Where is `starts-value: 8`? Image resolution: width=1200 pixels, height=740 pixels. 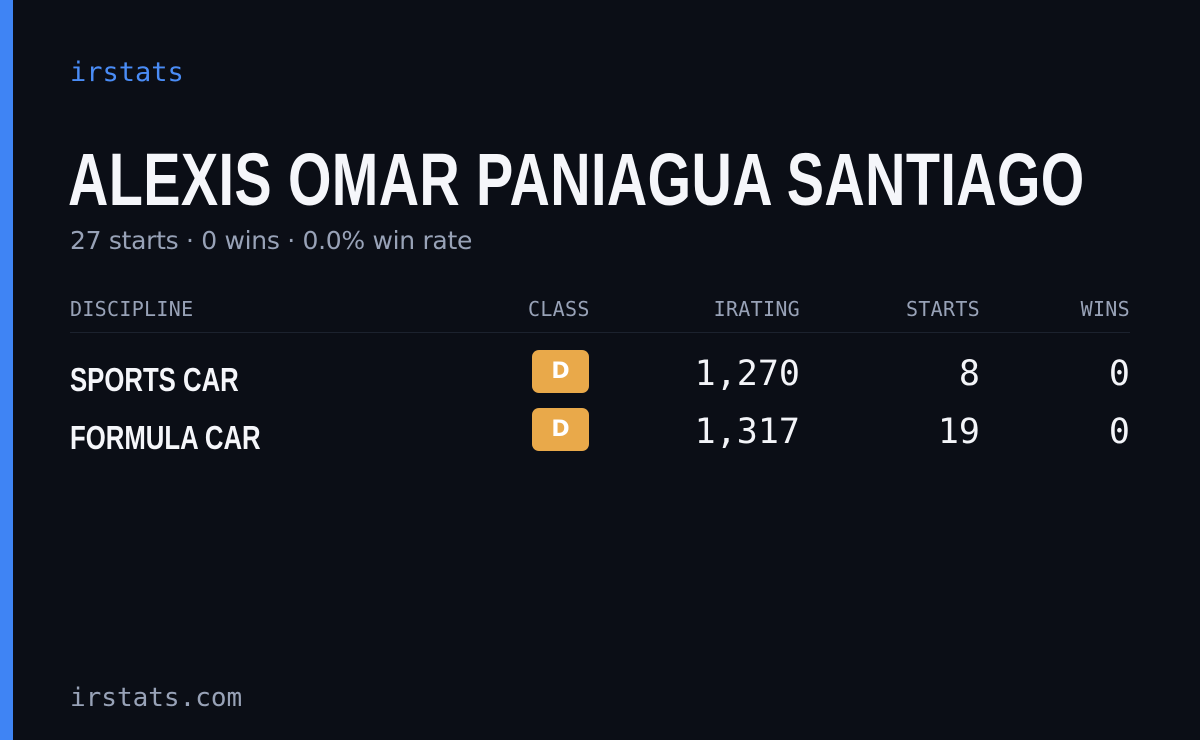
starts-value: 8 is located at coordinates (969, 374).